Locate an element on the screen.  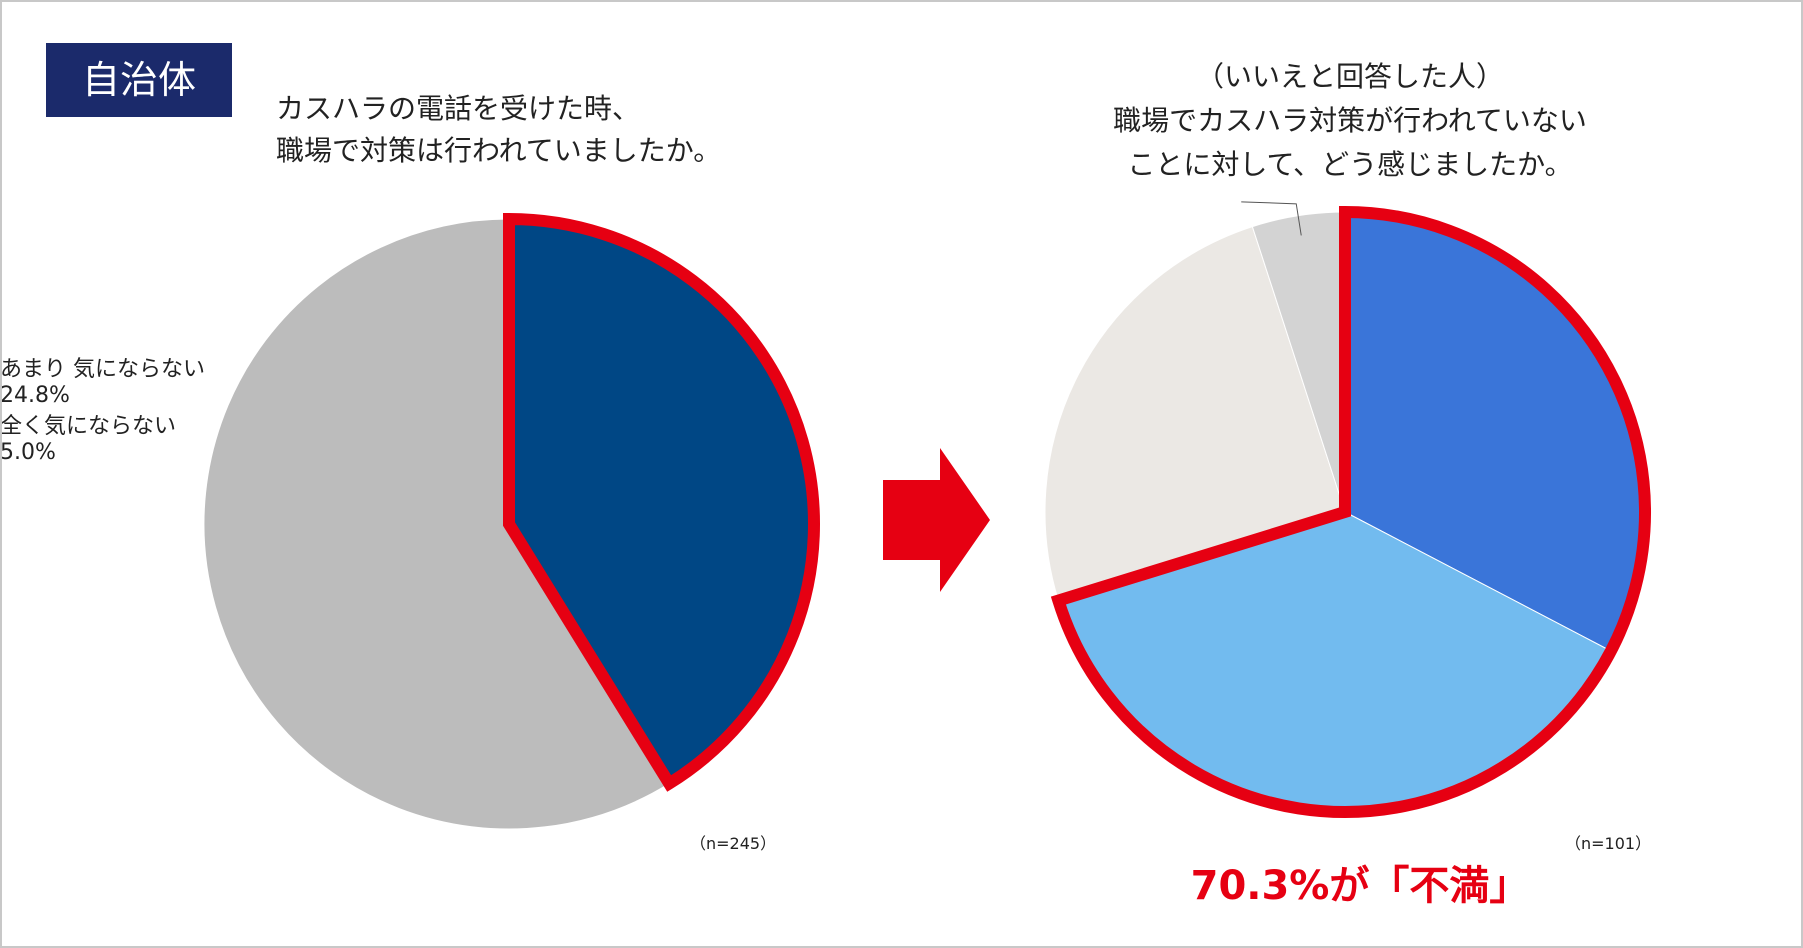
value-label: 37.6% is located at coordinates (59, 331).